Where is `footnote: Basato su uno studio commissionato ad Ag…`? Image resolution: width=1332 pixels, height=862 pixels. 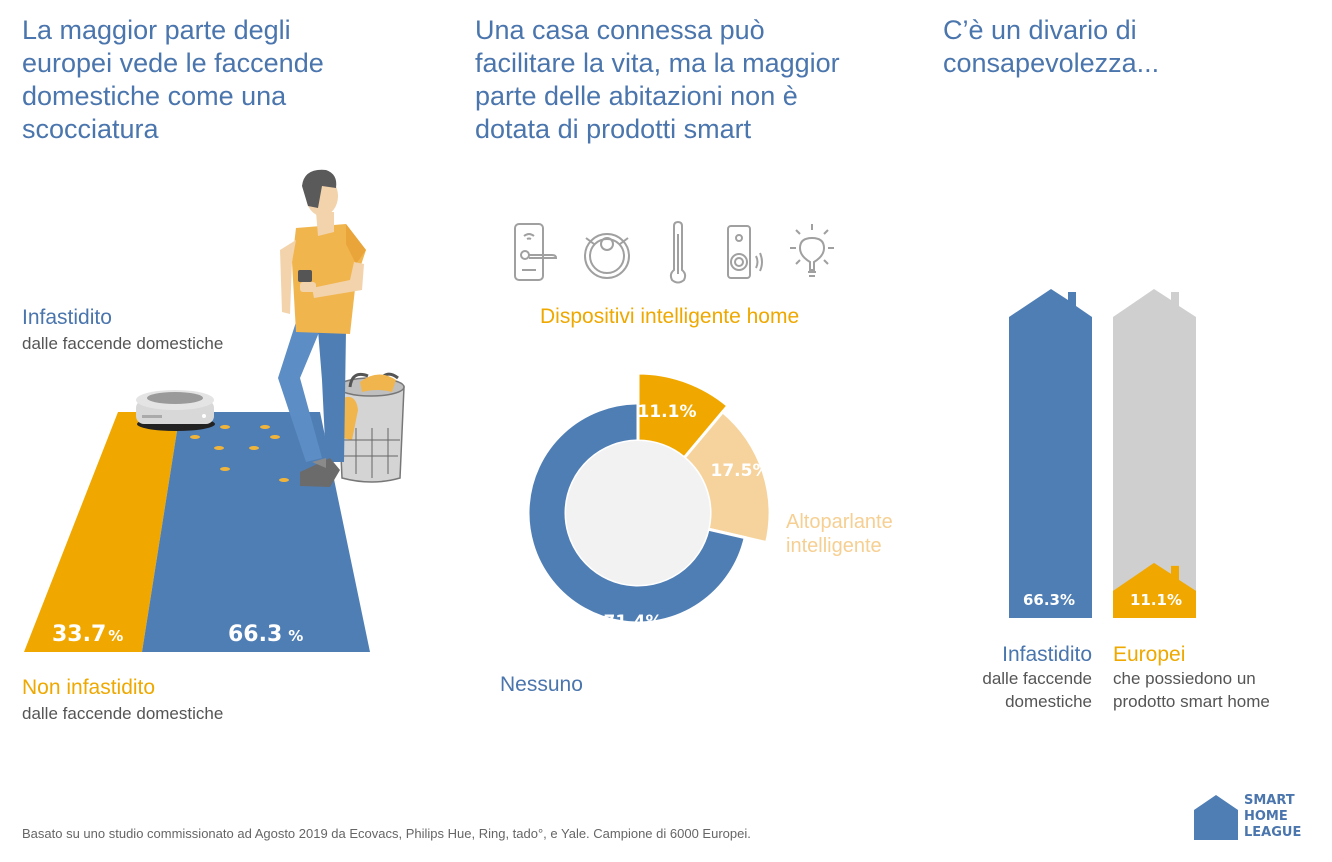 footnote: Basato su uno studio commissionato ad Ag… is located at coordinates (386, 833).